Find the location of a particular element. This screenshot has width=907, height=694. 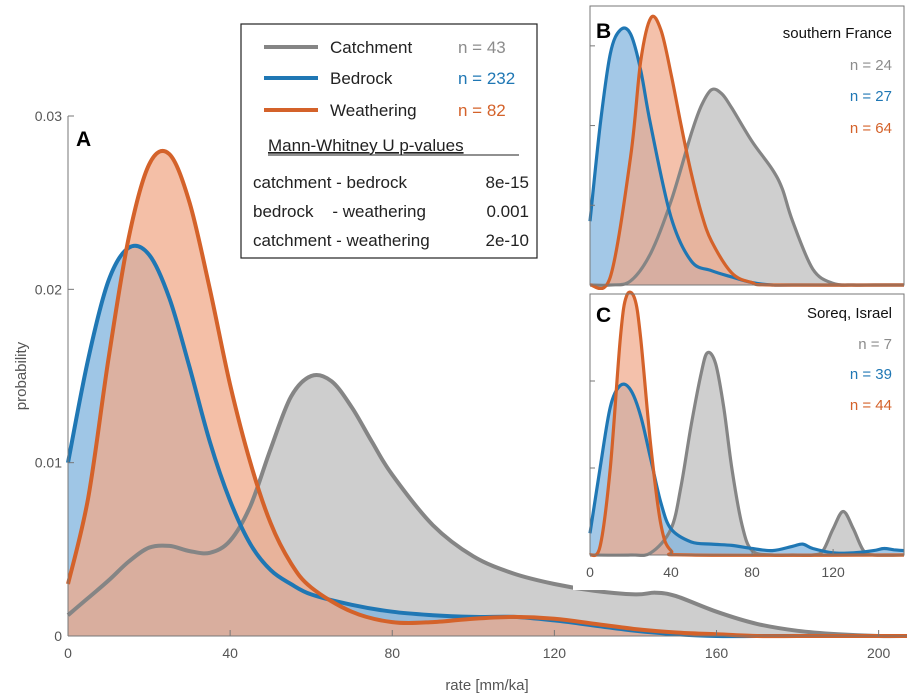

panel-b-frame is located at coordinates (747, 145).